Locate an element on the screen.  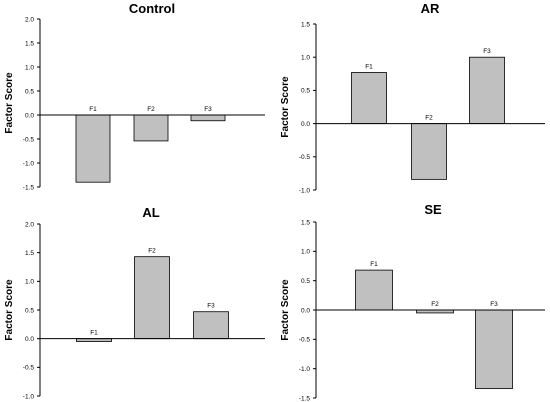
chart-3-y-tick-label: -0.5 is located at coordinates (29, 368).